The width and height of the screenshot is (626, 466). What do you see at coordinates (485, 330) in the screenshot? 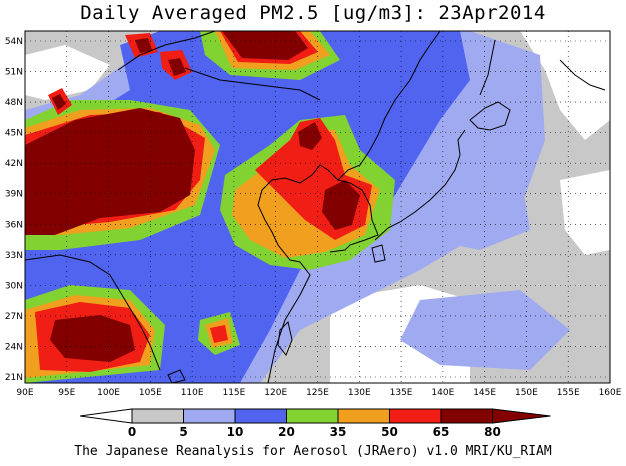
I see `light-blue-patch-se` at bounding box center [485, 330].